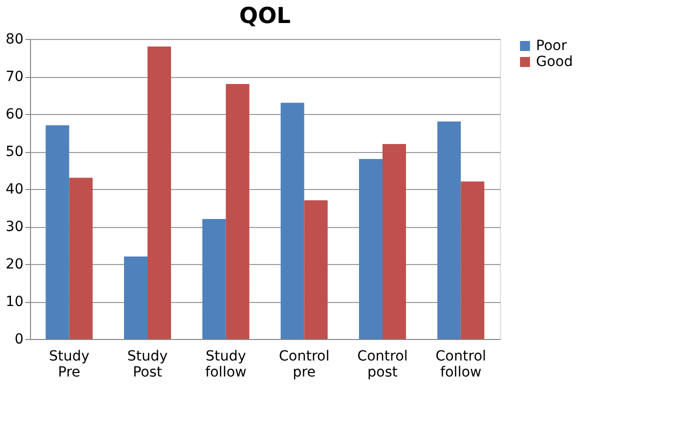 The height and width of the screenshot is (446, 688). What do you see at coordinates (15, 227) in the screenshot?
I see `y-tick-label: 30` at bounding box center [15, 227].